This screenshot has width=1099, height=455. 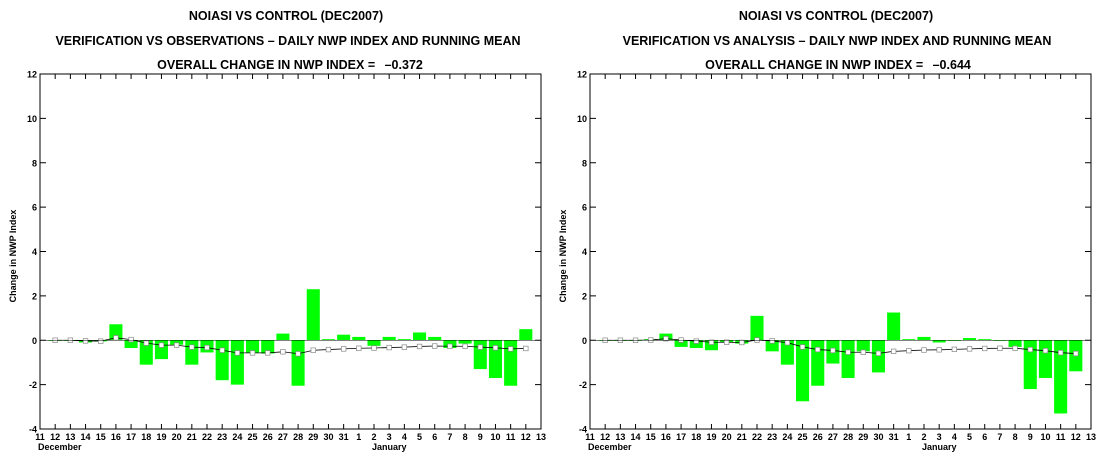 What do you see at coordinates (389, 437) in the screenshot?
I see `x-tick-label: 3` at bounding box center [389, 437].